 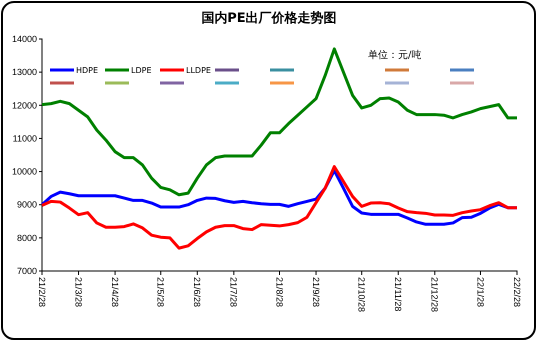 I want to click on x-tick-label: 21/8/28, so click(x=279, y=292).